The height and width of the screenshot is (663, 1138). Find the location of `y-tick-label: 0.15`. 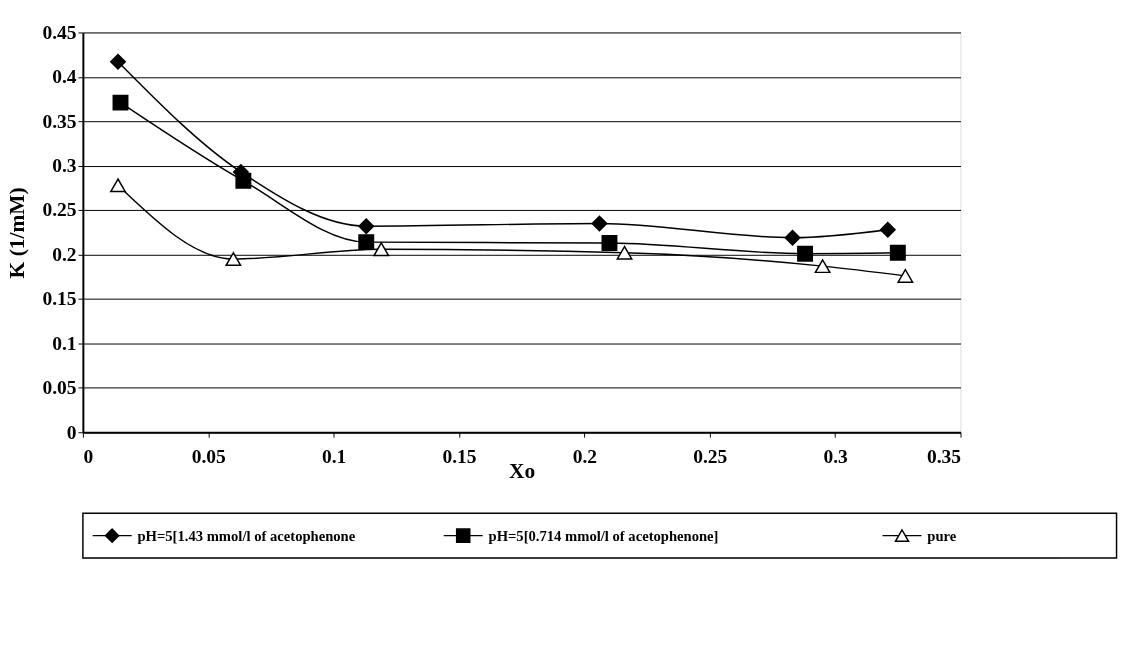

y-tick-label: 0.15 is located at coordinates (59, 299).